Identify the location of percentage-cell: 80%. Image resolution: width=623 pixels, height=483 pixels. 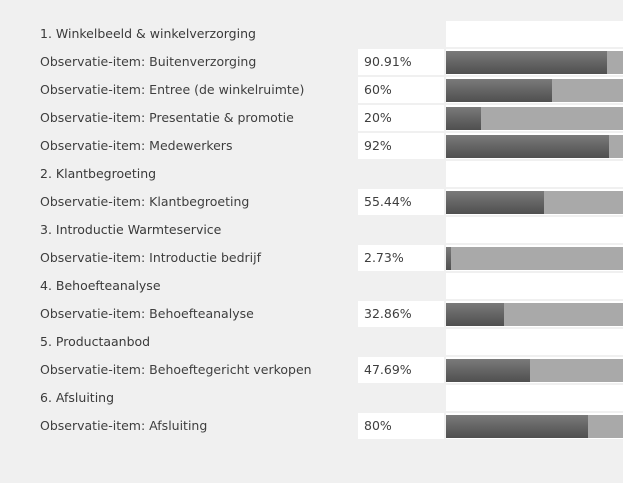
(401, 426).